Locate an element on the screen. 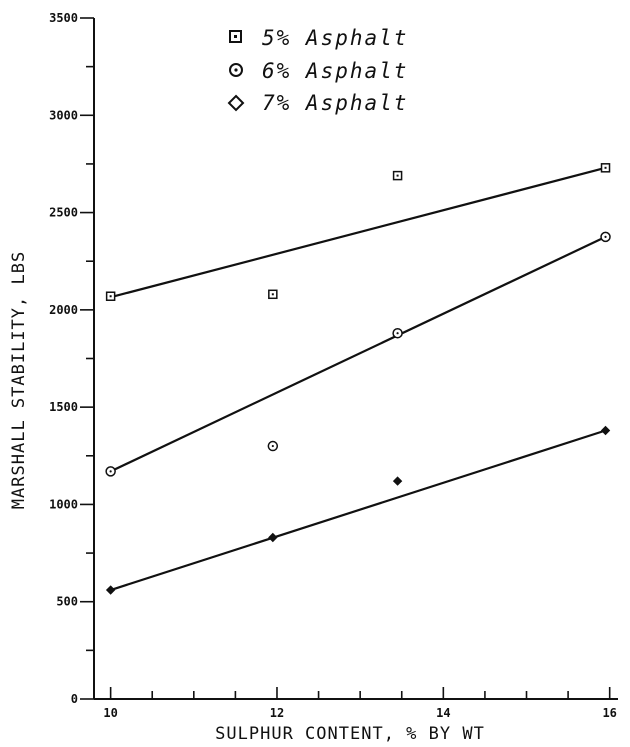 The image size is (630, 747). y-tick-label: 2500 is located at coordinates (63, 213).